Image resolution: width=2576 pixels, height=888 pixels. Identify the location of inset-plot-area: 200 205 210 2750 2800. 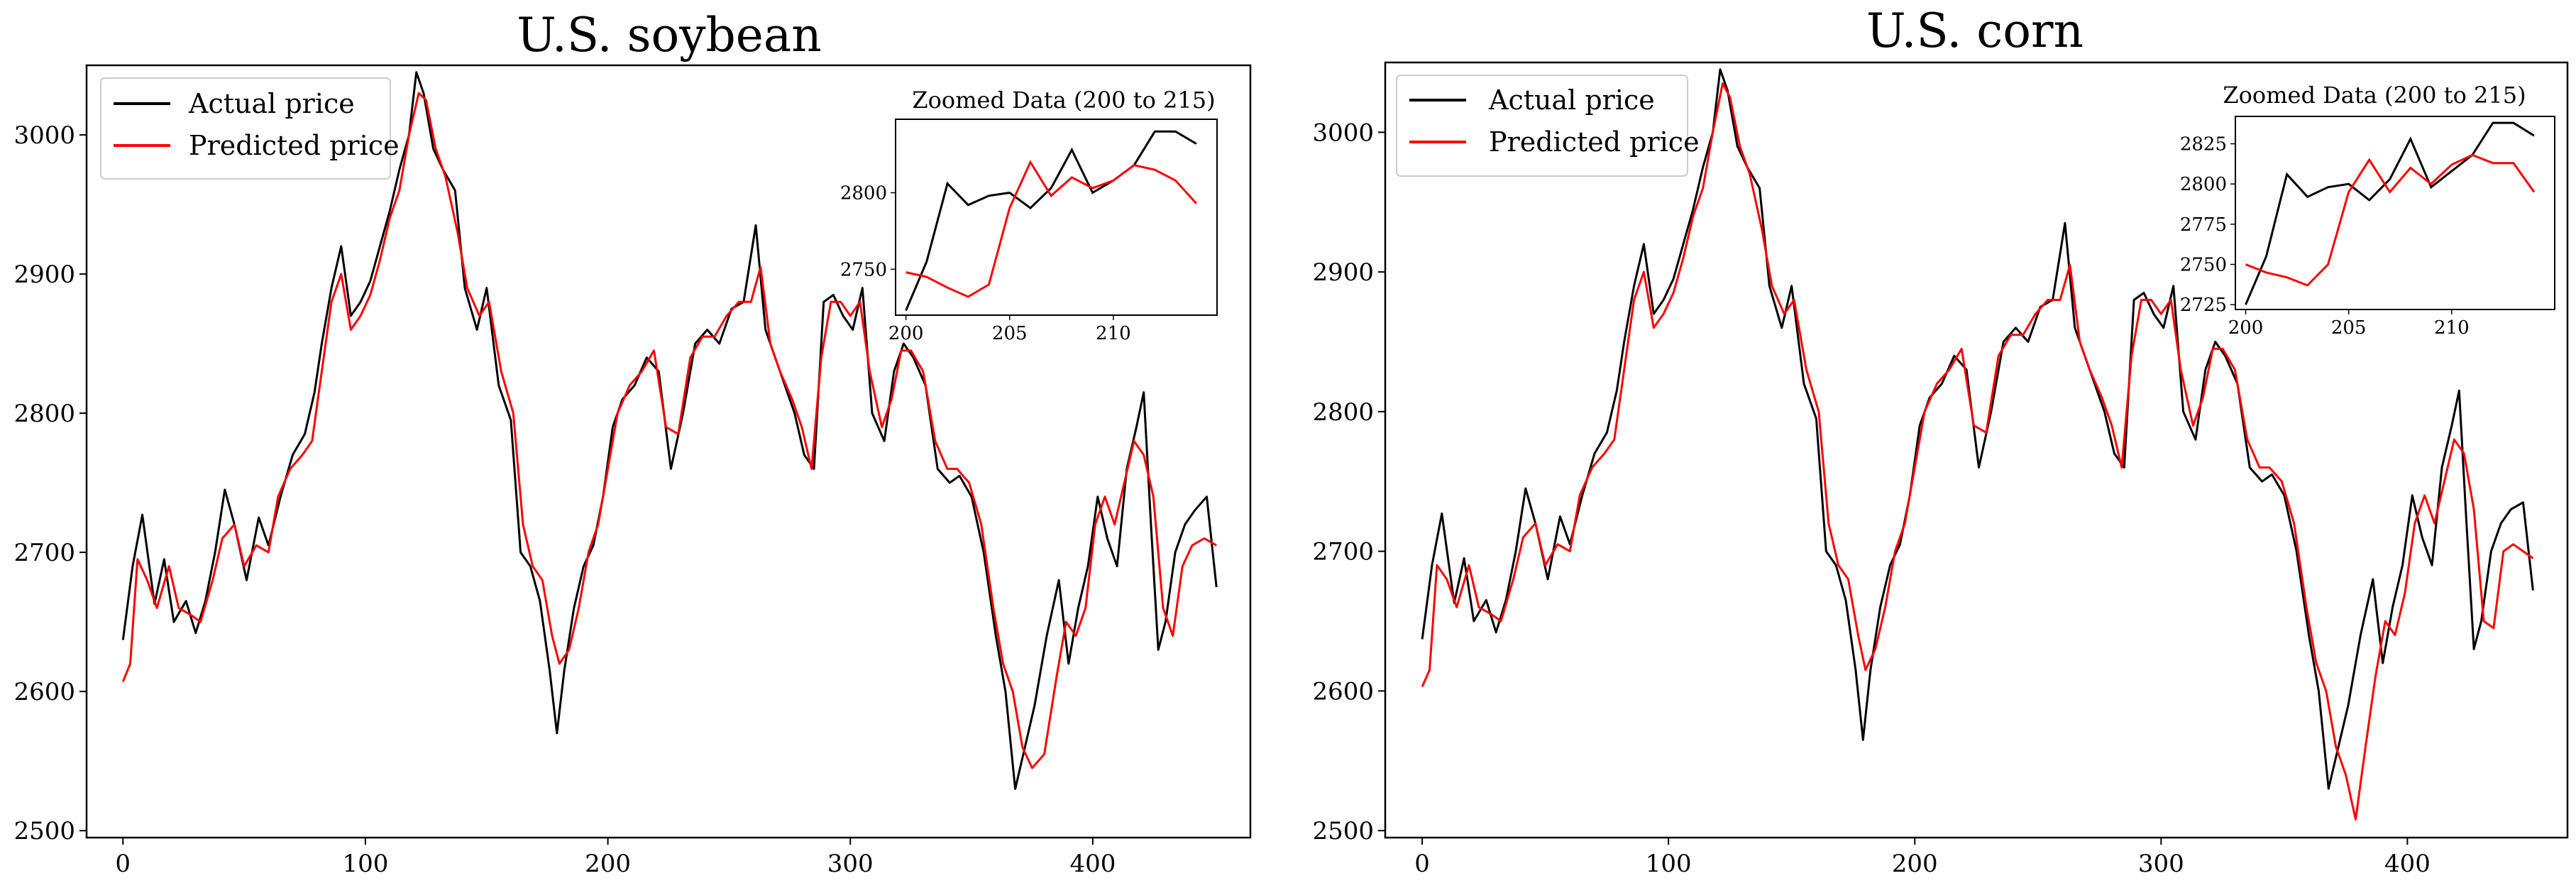
(1018, 237).